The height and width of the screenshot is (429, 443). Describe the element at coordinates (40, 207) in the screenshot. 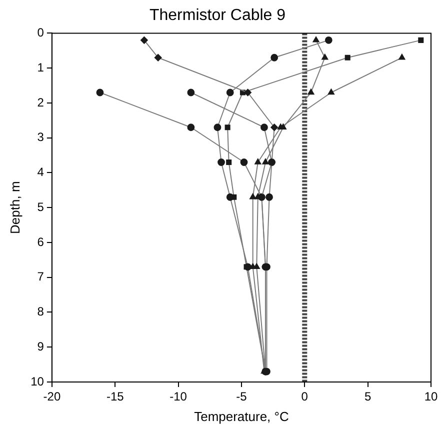

I see `y-tick-label: 5` at that location.